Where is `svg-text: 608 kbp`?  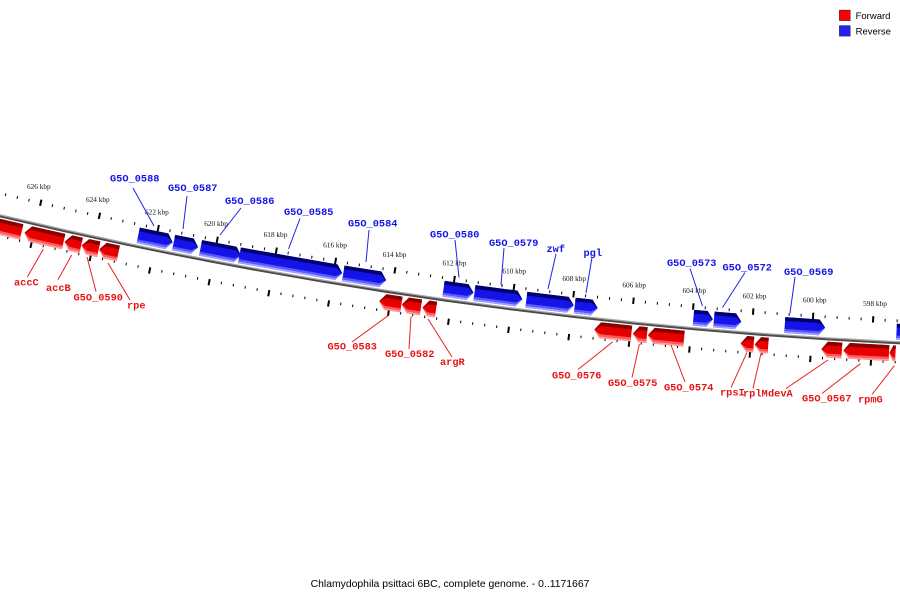 svg-text: 608 kbp is located at coordinates (574, 278).